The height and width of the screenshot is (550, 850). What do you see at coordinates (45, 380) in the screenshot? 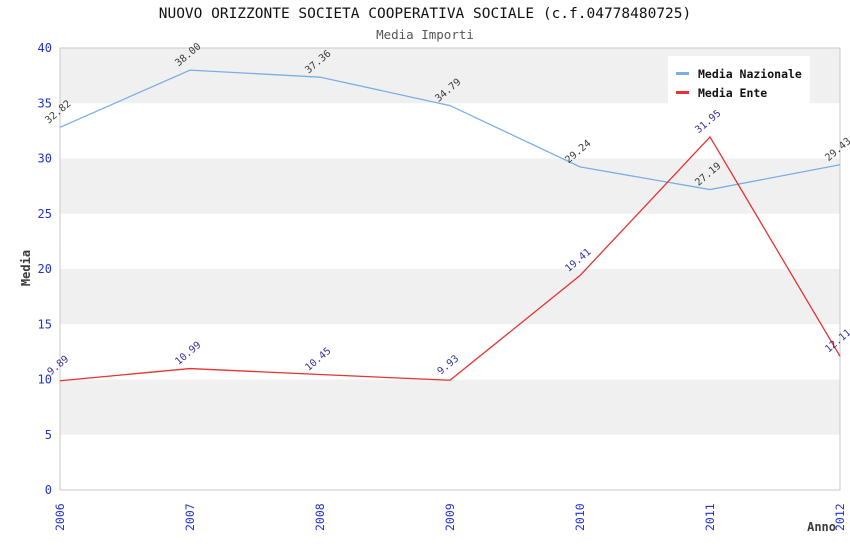
I see `y-tick-label: 10` at bounding box center [45, 380].